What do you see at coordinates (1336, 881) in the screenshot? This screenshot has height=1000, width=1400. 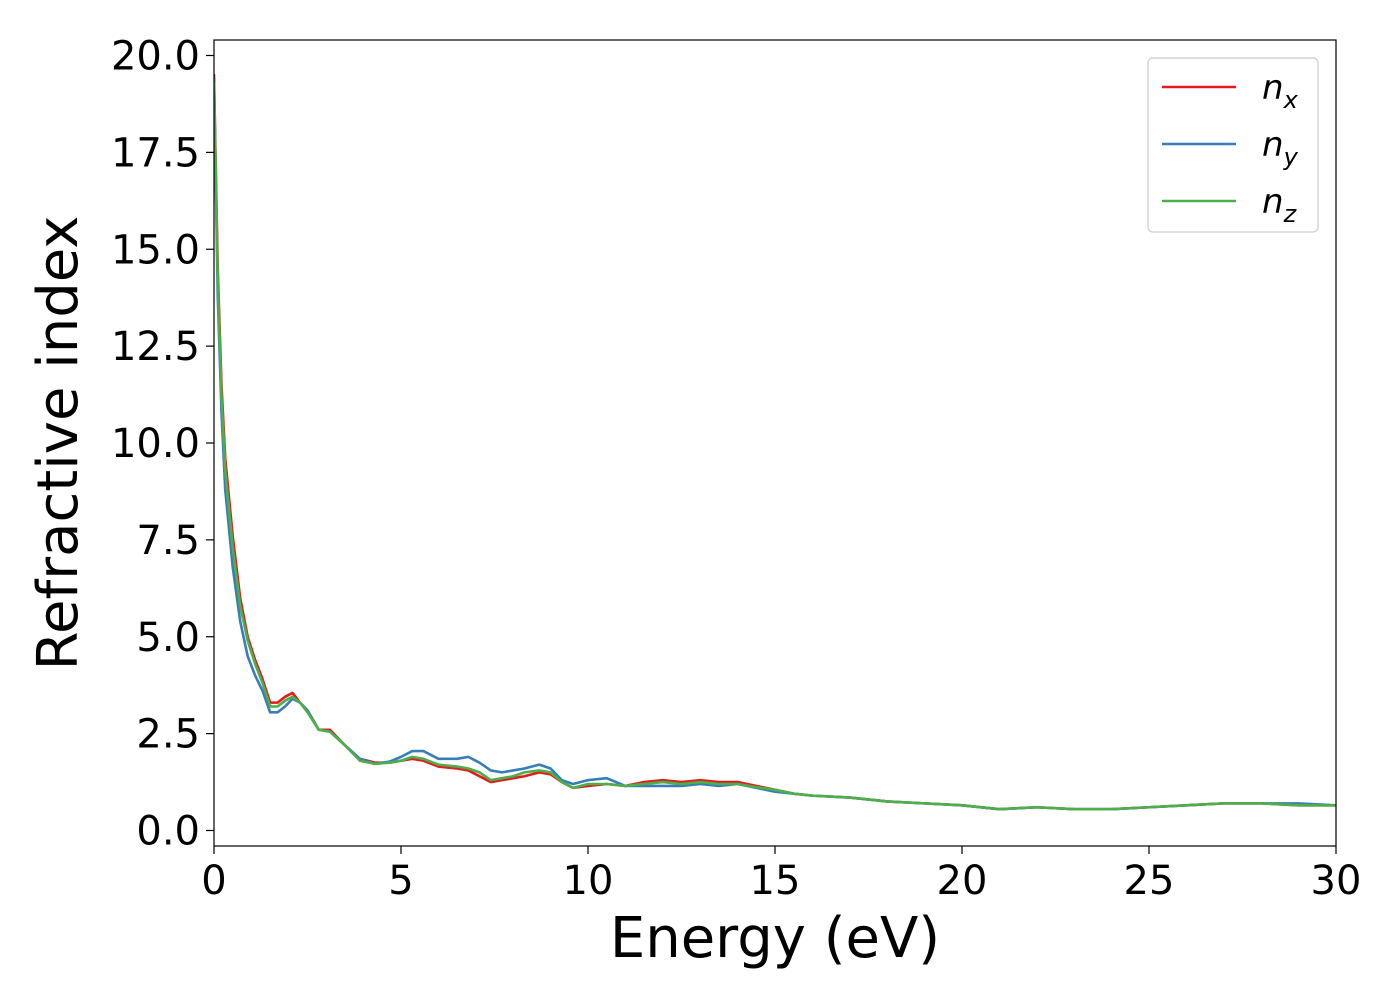 I see `x-tick-label: 30` at bounding box center [1336, 881].